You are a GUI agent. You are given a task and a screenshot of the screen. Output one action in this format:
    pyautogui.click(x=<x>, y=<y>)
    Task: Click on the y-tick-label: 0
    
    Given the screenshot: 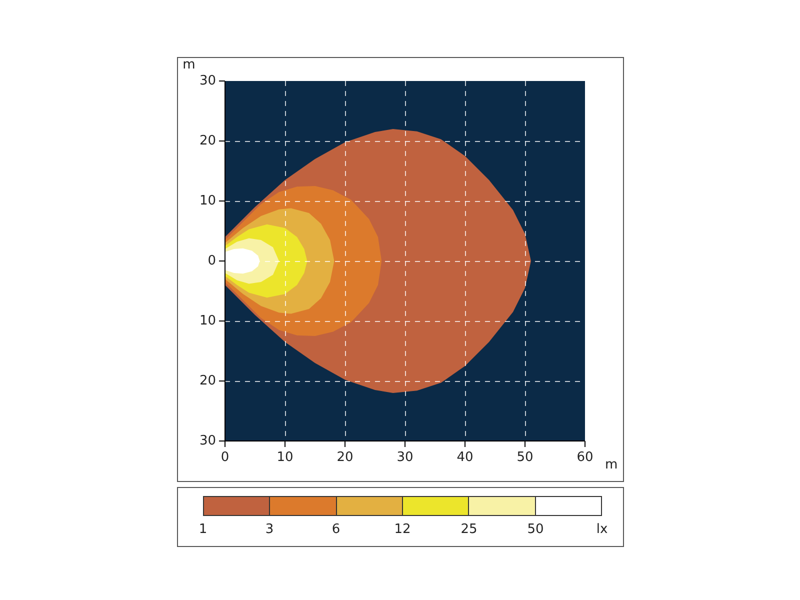 What is the action you would take?
    pyautogui.click(x=212, y=260)
    